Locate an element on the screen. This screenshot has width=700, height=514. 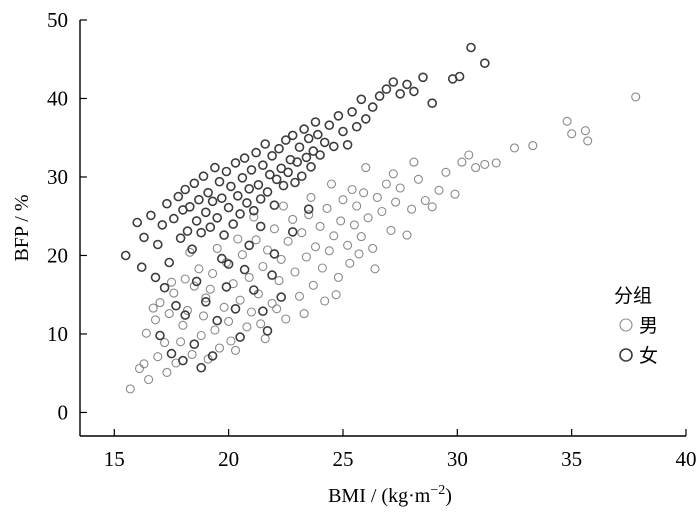
y-tick-label: 50 is located at coordinates (57, 20).